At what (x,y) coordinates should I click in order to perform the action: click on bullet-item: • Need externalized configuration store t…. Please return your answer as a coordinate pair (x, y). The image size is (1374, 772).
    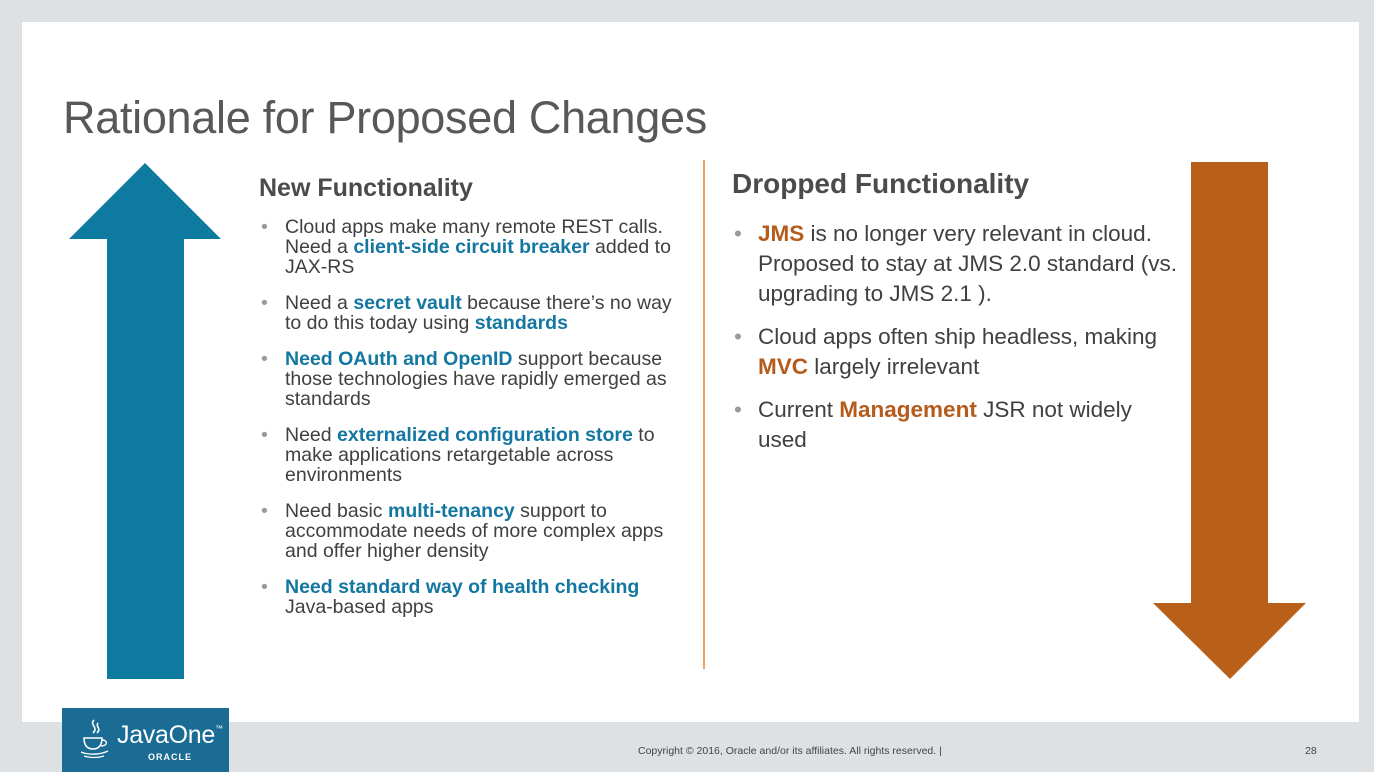
    Looking at the image, I should click on (474, 455).